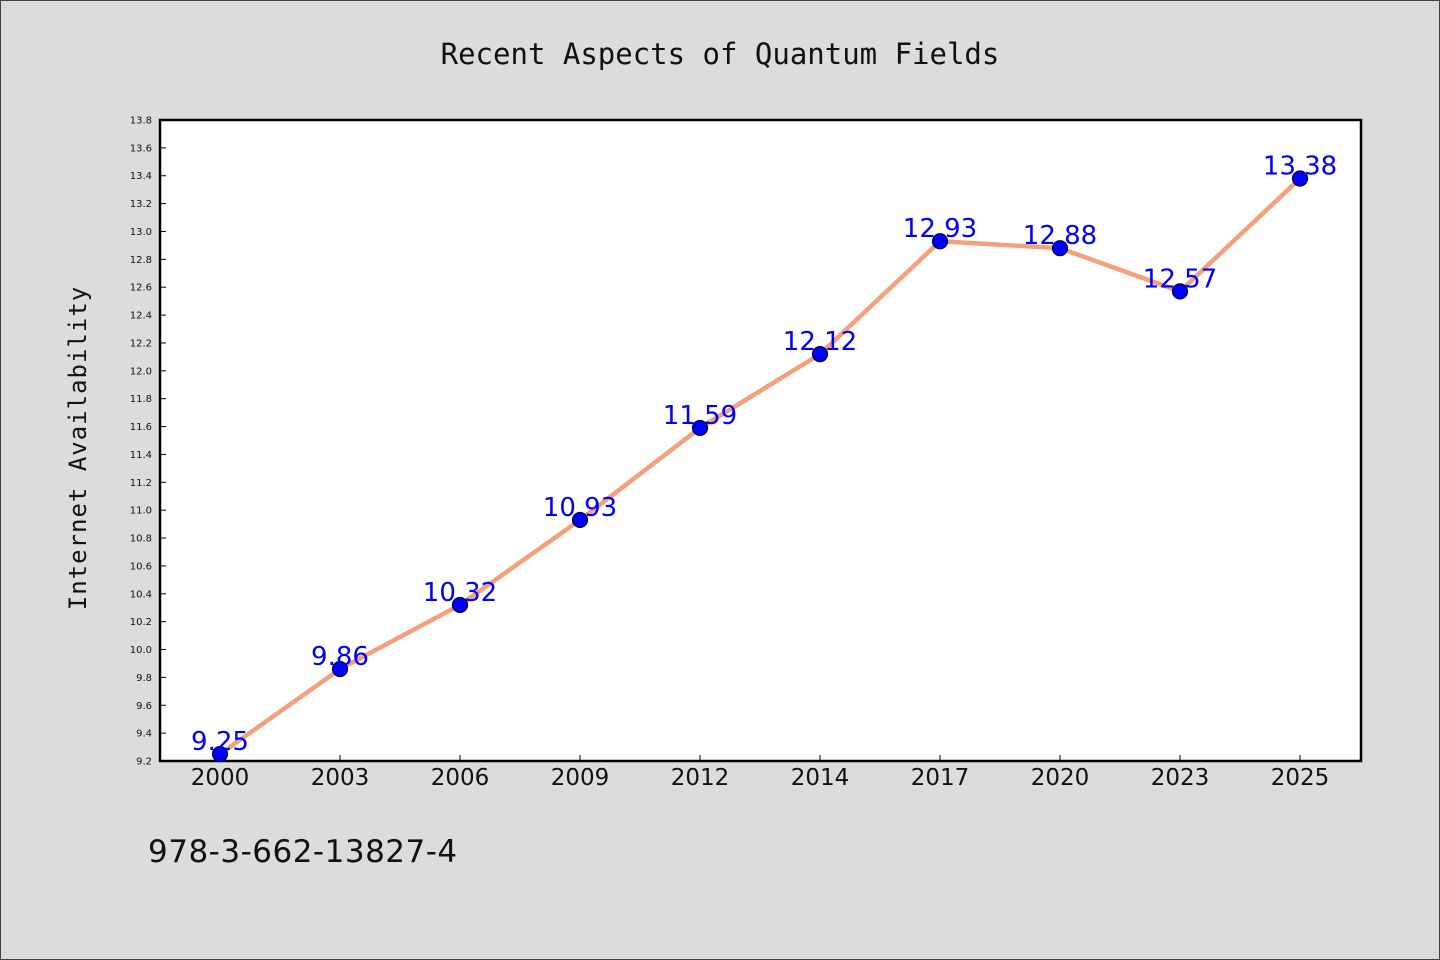 This screenshot has width=1440, height=960. What do you see at coordinates (141, 232) in the screenshot?
I see `y-tick-label: 13.0` at bounding box center [141, 232].